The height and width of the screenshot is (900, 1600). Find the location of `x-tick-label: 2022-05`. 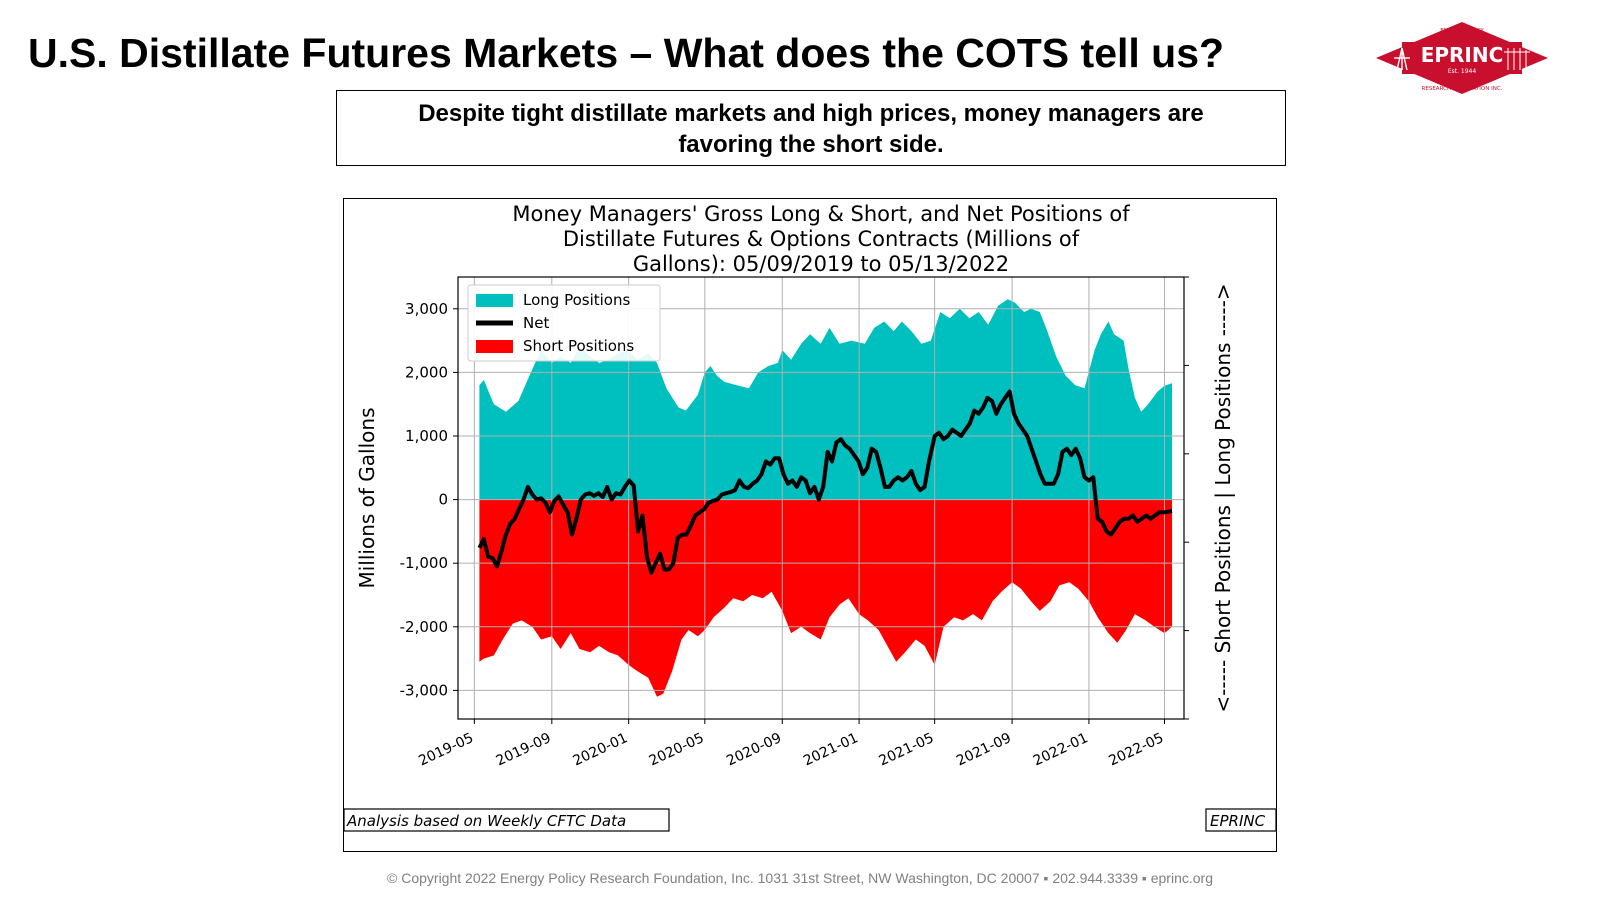

x-tick-label: 2022-05 is located at coordinates (1136, 749).